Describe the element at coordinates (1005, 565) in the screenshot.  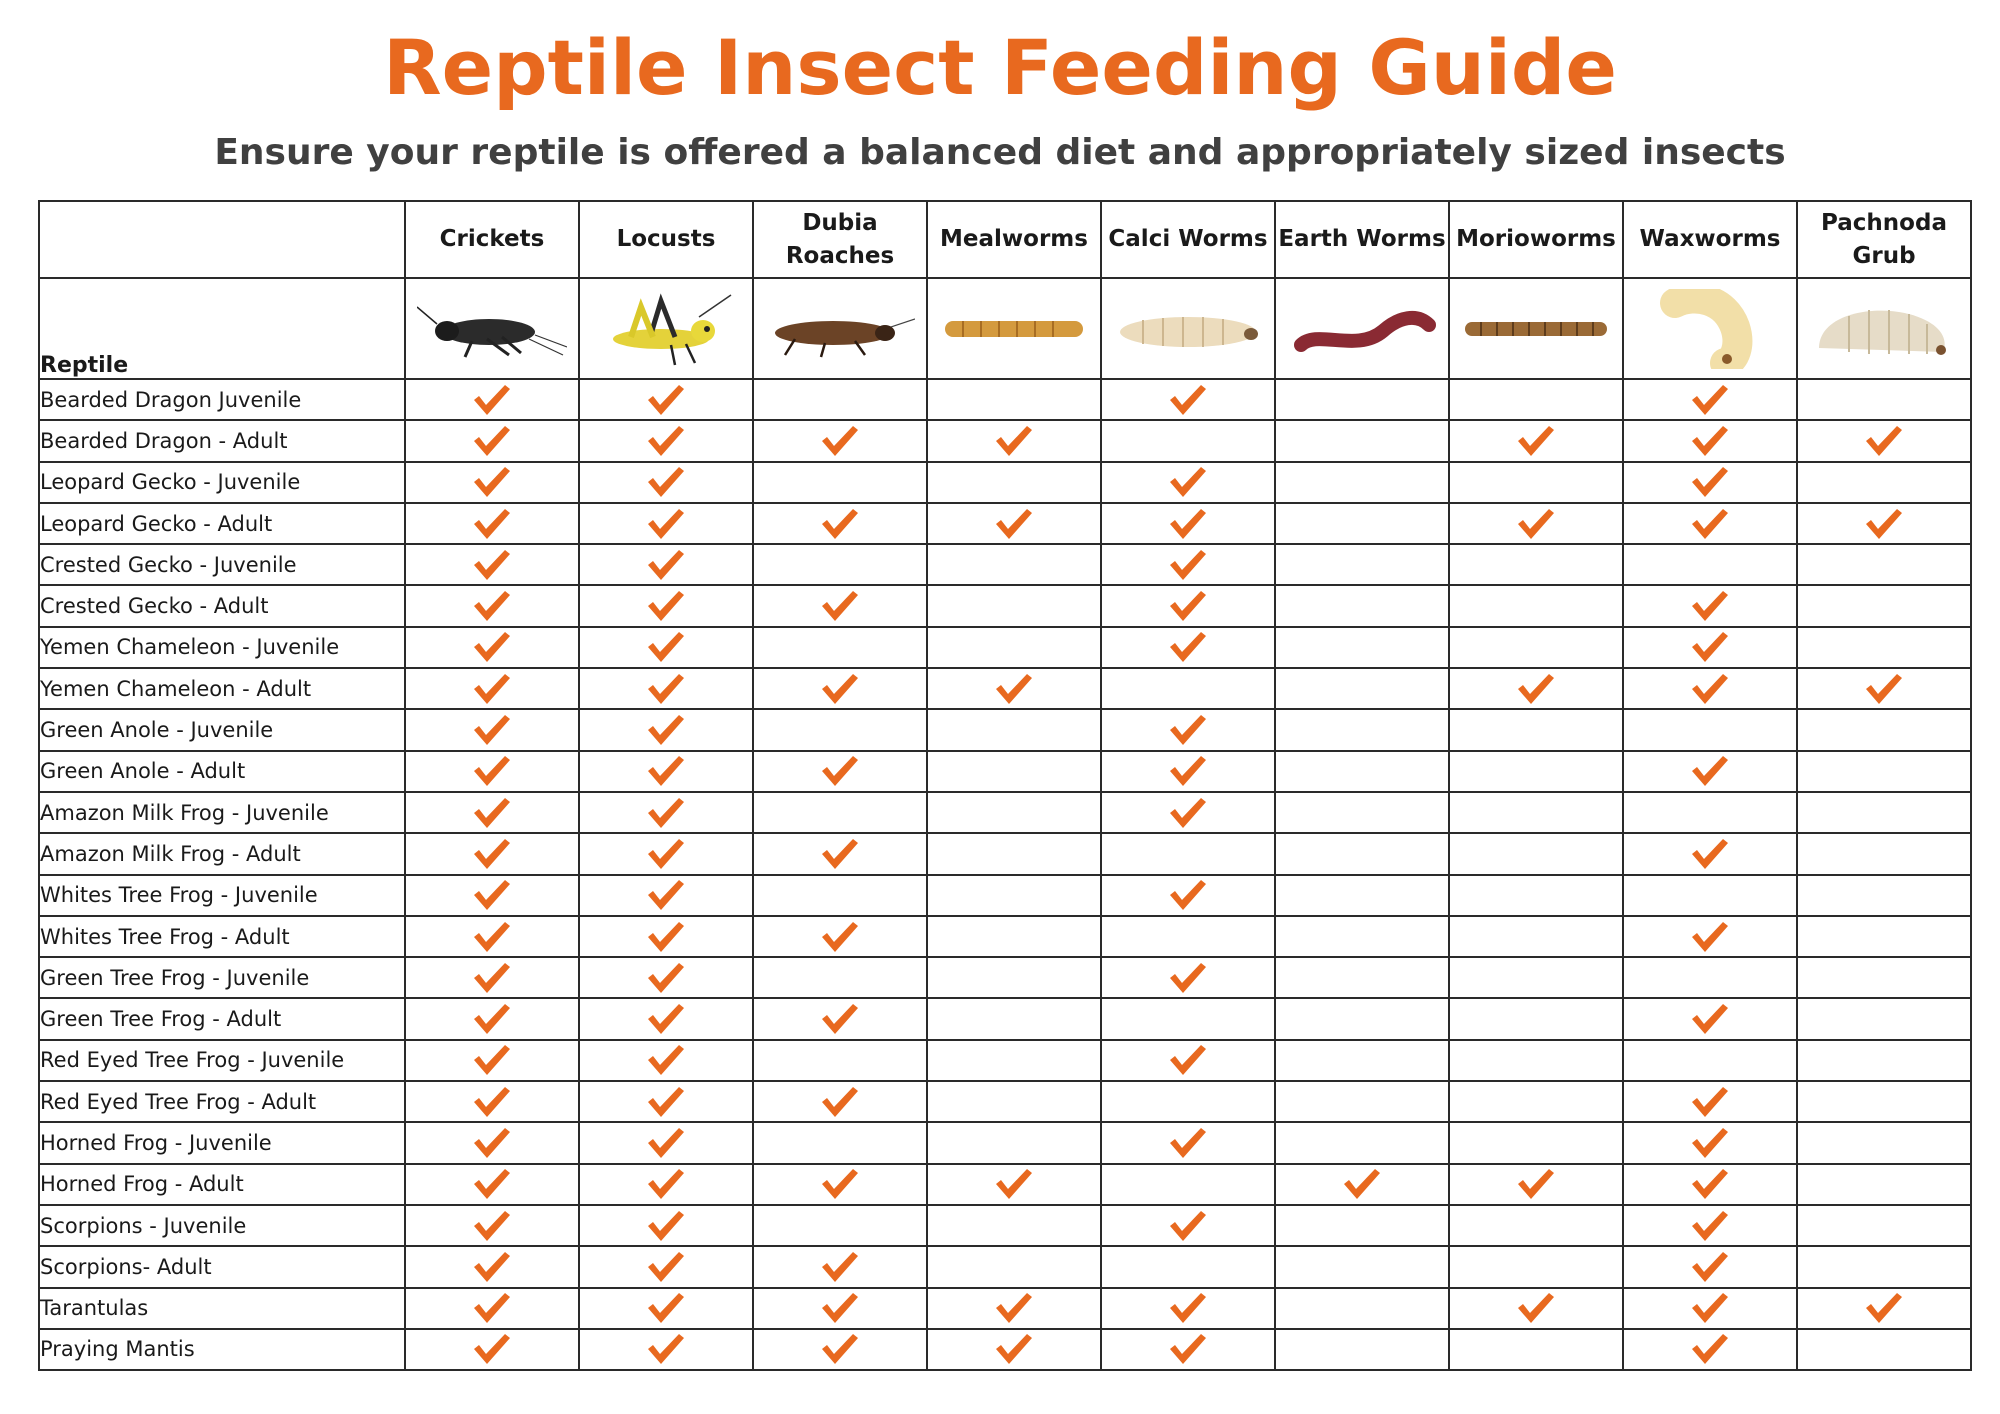
I see `table-row: Crested Gecko - Juvenile` at that location.